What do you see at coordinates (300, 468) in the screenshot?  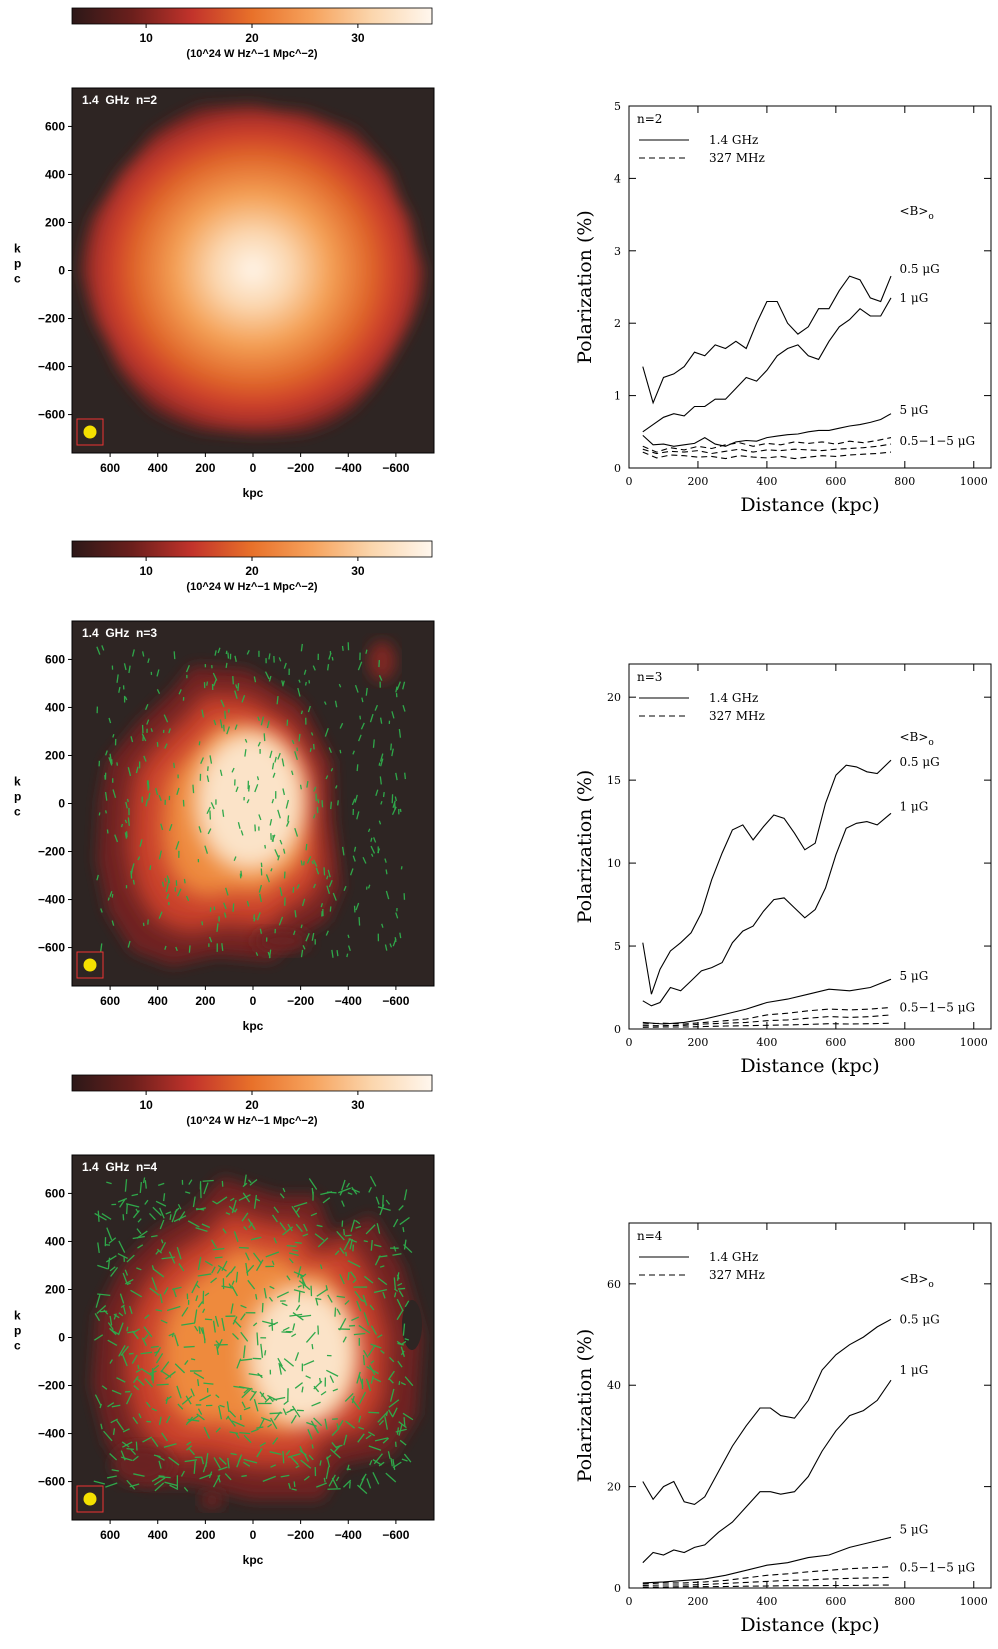 I see `x-tick-label: −200` at bounding box center [300, 468].